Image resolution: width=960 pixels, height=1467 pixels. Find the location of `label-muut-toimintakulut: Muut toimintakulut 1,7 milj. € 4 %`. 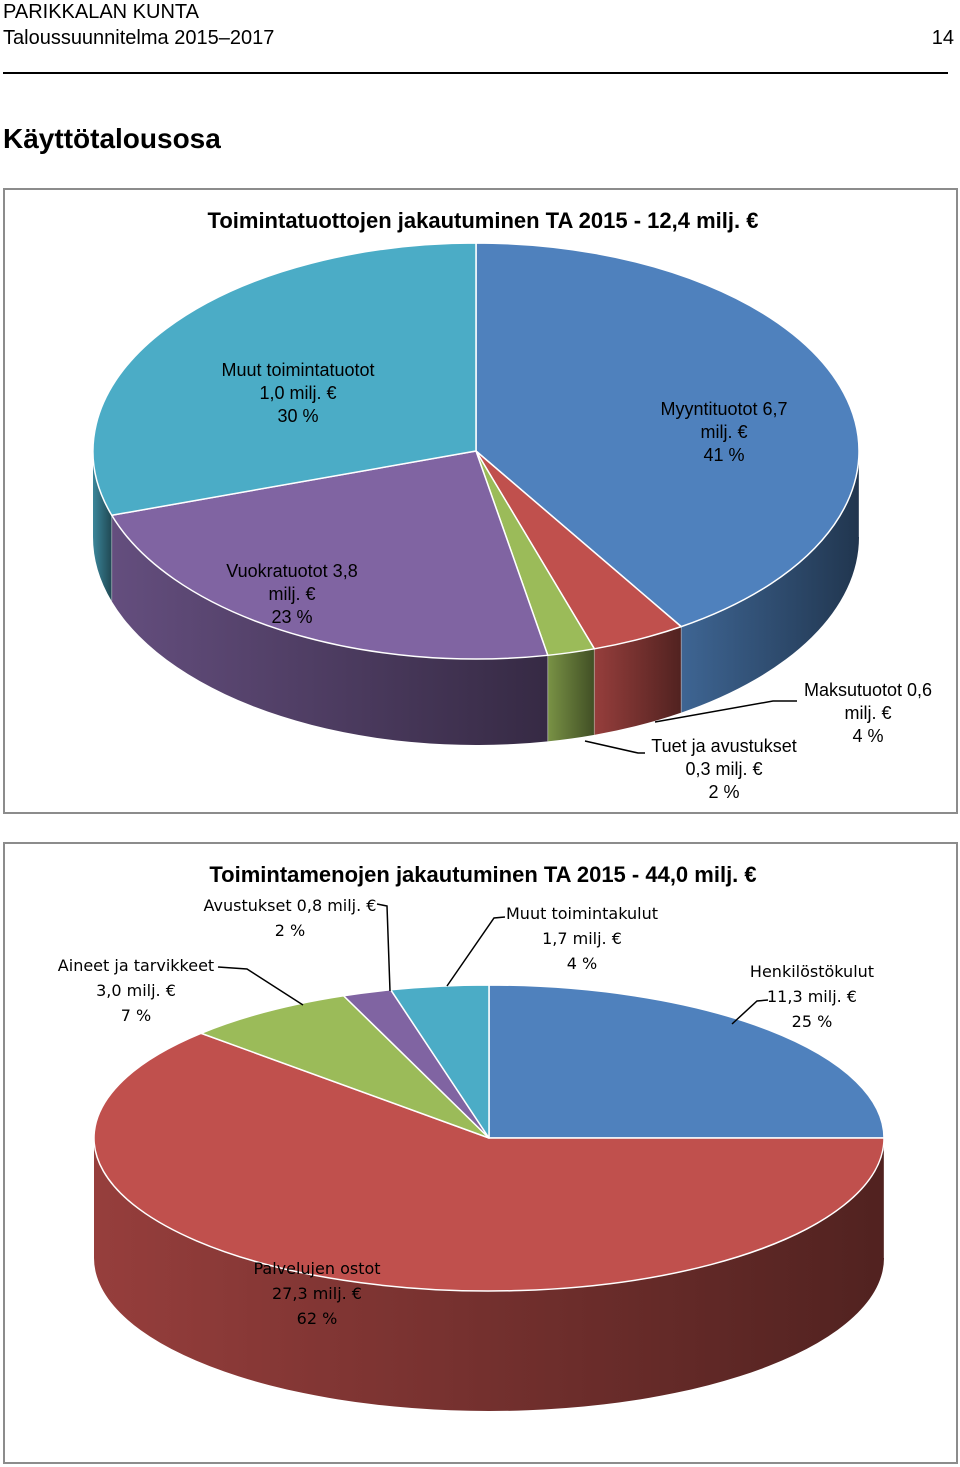

label-muut-toimintakulut: Muut toimintakulut 1,7 milj. € 4 % is located at coordinates (582, 938).